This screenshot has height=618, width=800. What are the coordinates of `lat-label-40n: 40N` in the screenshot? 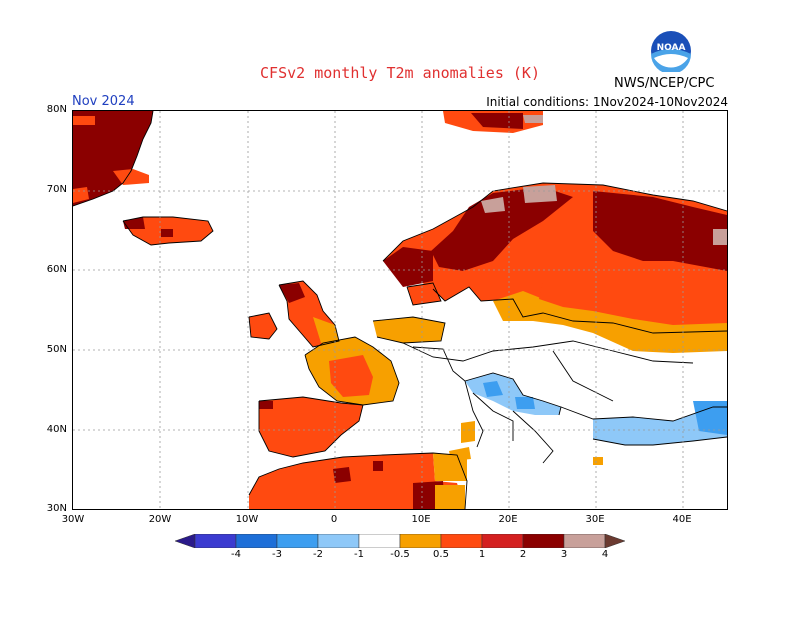 It's located at (56, 429).